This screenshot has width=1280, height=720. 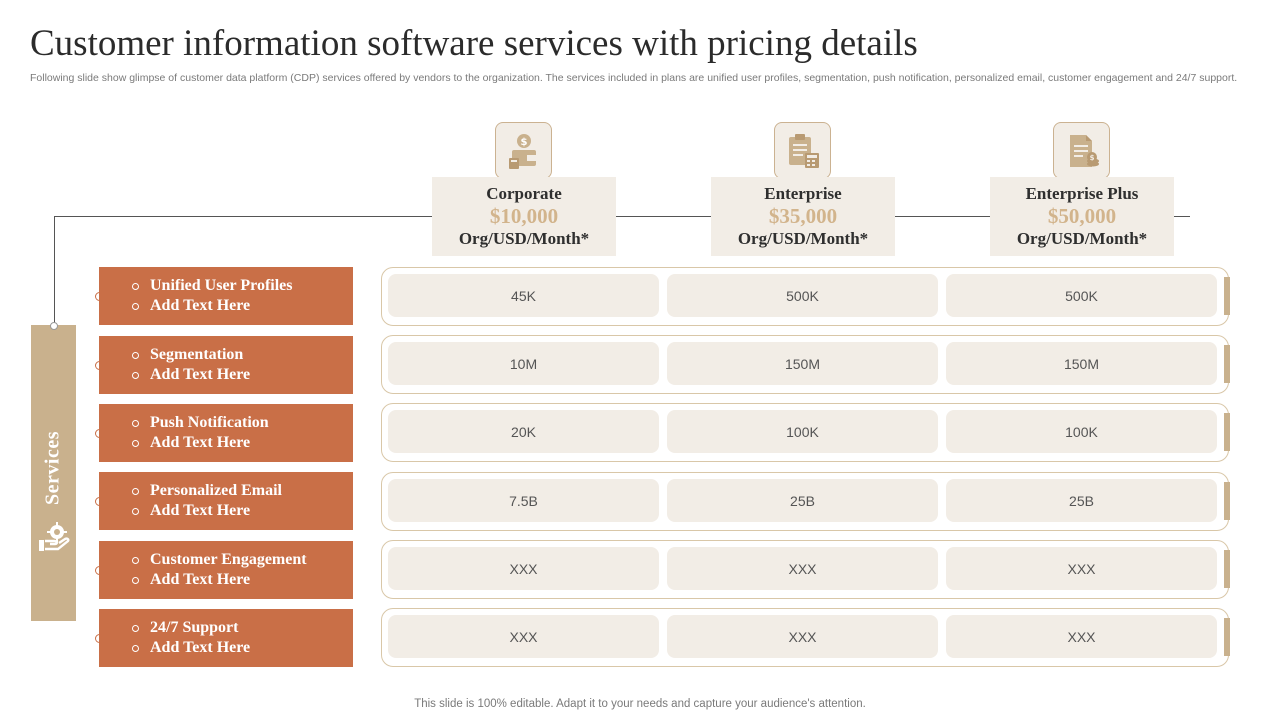 What do you see at coordinates (221, 285) in the screenshot?
I see `service-name: Unified User Profiles` at bounding box center [221, 285].